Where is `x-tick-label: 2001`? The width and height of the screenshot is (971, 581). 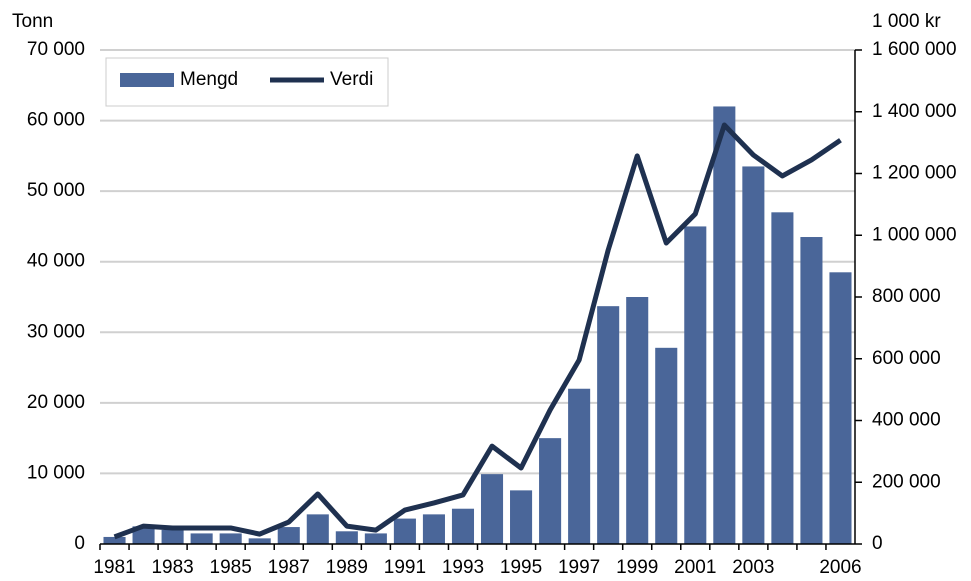
x-tick-label: 2001 is located at coordinates (695, 567).